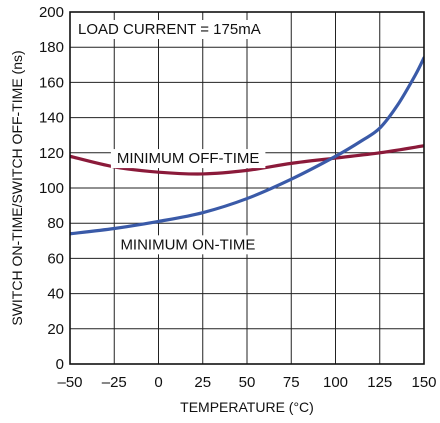 This screenshot has height=423, width=440. I want to click on x-tick-label: 125, so click(379, 382).